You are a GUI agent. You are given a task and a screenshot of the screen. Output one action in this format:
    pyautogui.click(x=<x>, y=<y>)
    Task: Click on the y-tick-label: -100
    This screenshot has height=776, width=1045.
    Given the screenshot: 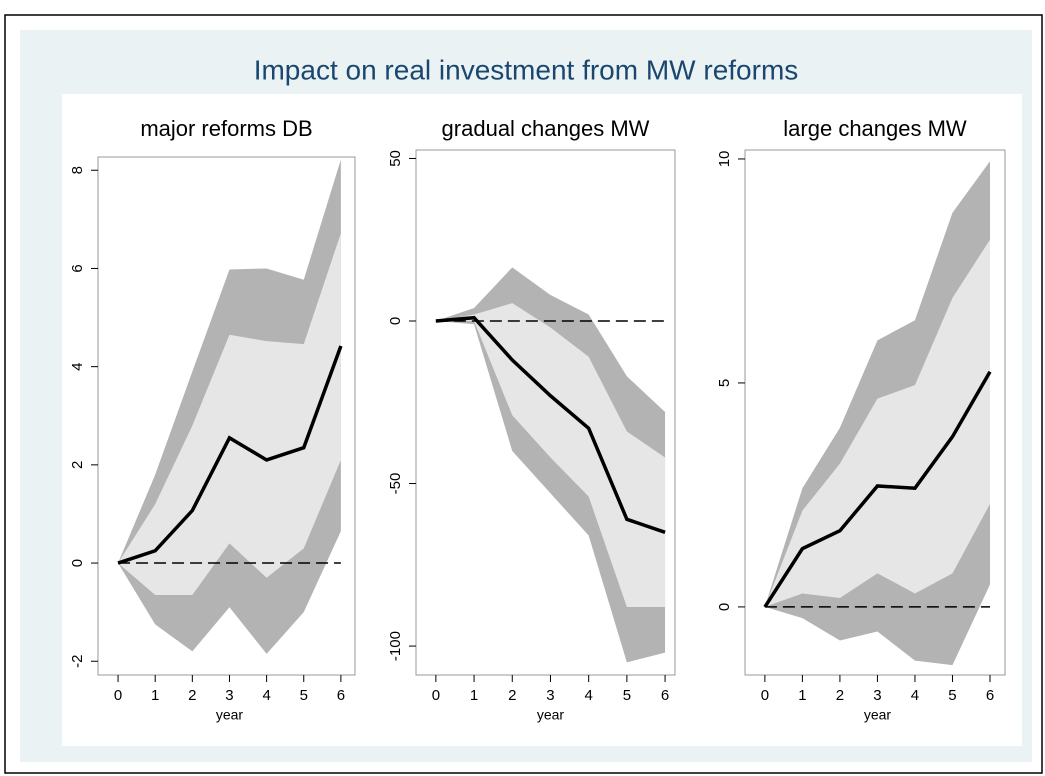 What is the action you would take?
    pyautogui.click(x=395, y=646)
    